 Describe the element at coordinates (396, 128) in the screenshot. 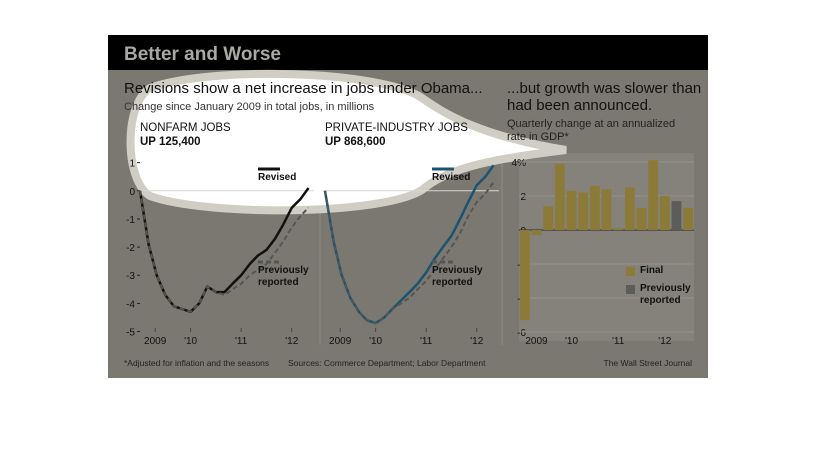

I see `chart-title: PRIVATE-INDUSTRY JOBS` at that location.